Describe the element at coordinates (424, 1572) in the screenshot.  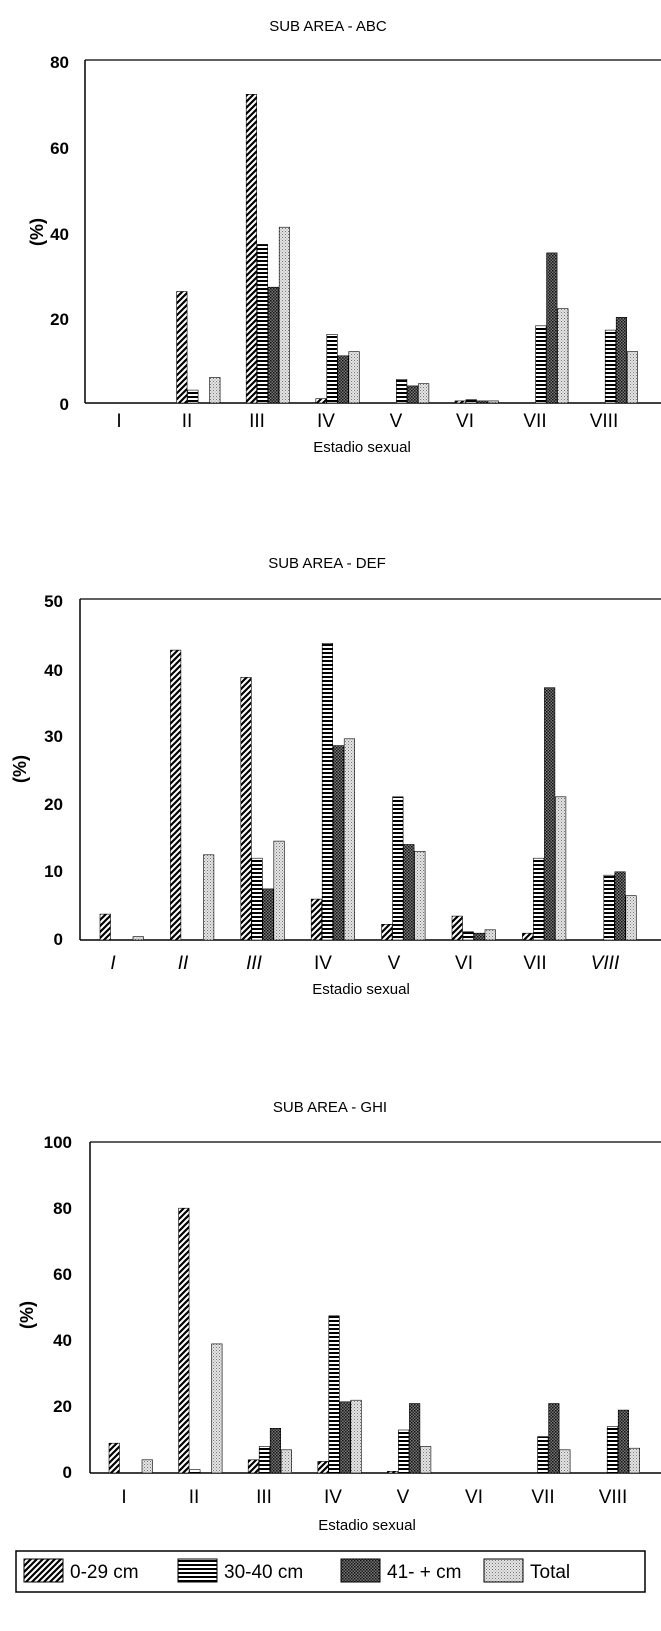
I see `legend-label: 41- + cm` at that location.